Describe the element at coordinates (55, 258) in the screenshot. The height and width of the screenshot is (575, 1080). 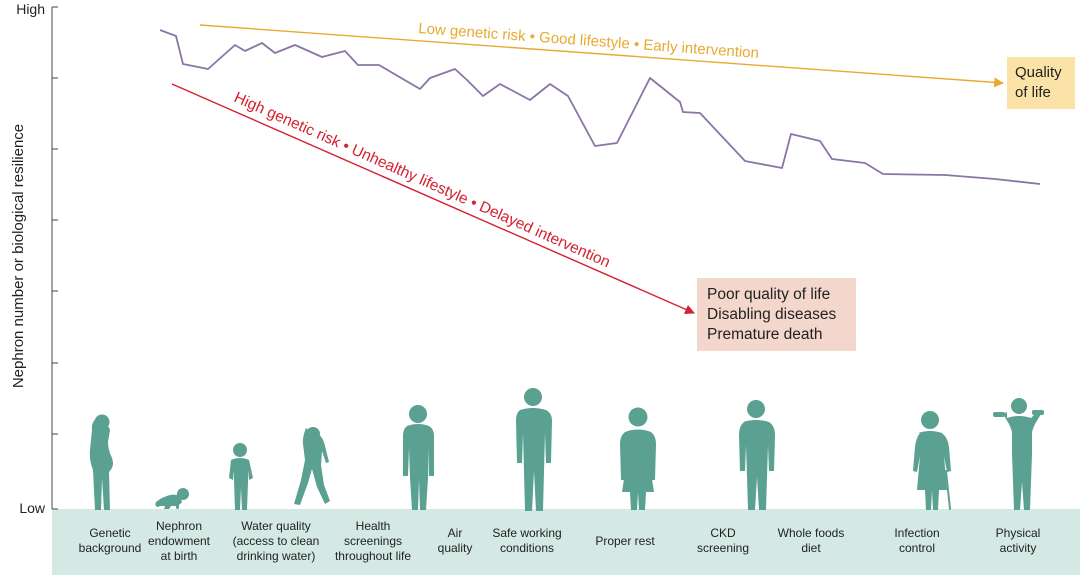
I see `y-axis-ticks` at that location.